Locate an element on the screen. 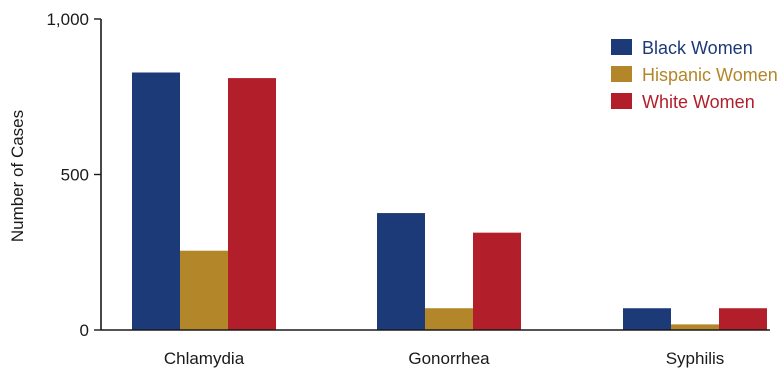 The image size is (784, 371). bar-black-women-gonorrhea is located at coordinates (401, 271).